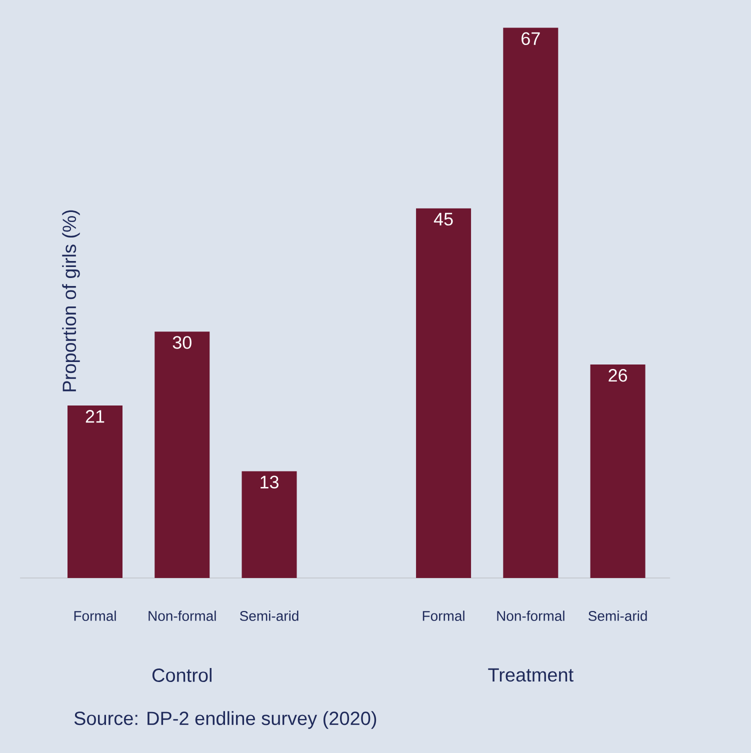 The image size is (751, 753). Describe the element at coordinates (618, 375) in the screenshot. I see `data-label: 26` at that location.